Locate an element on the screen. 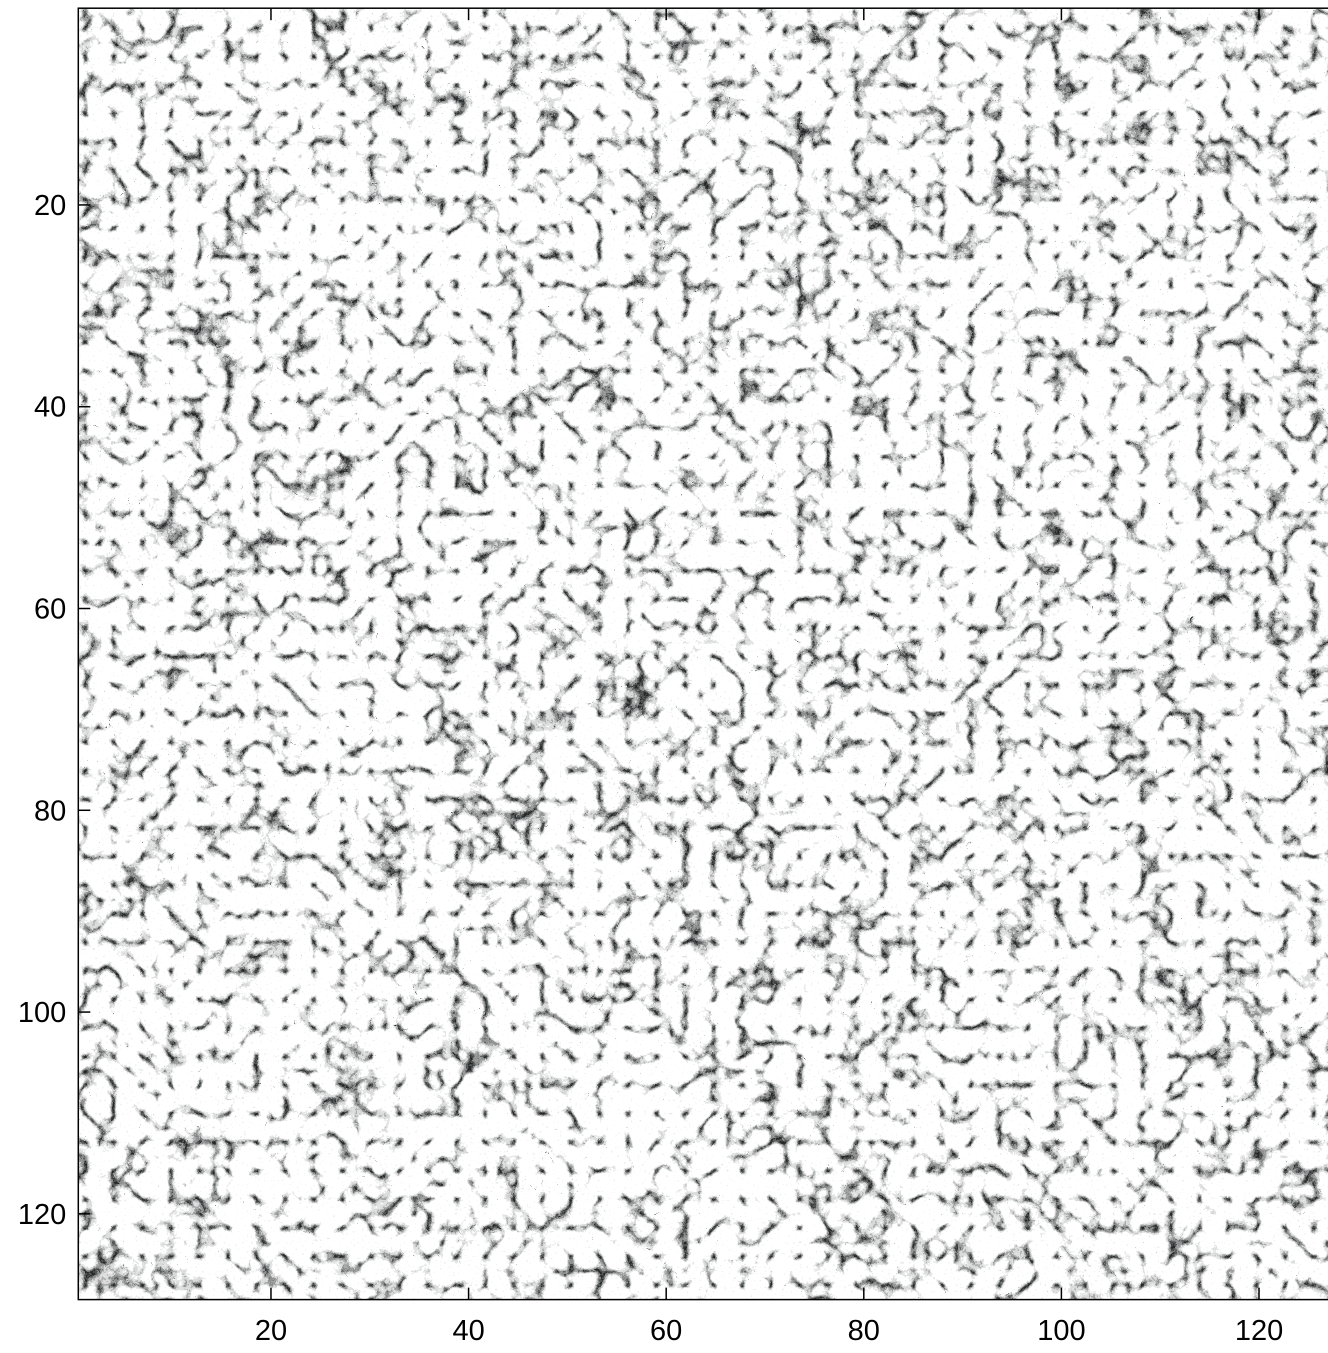 The height and width of the screenshot is (1353, 1328). y-tick-label: 20 is located at coordinates (50, 206).